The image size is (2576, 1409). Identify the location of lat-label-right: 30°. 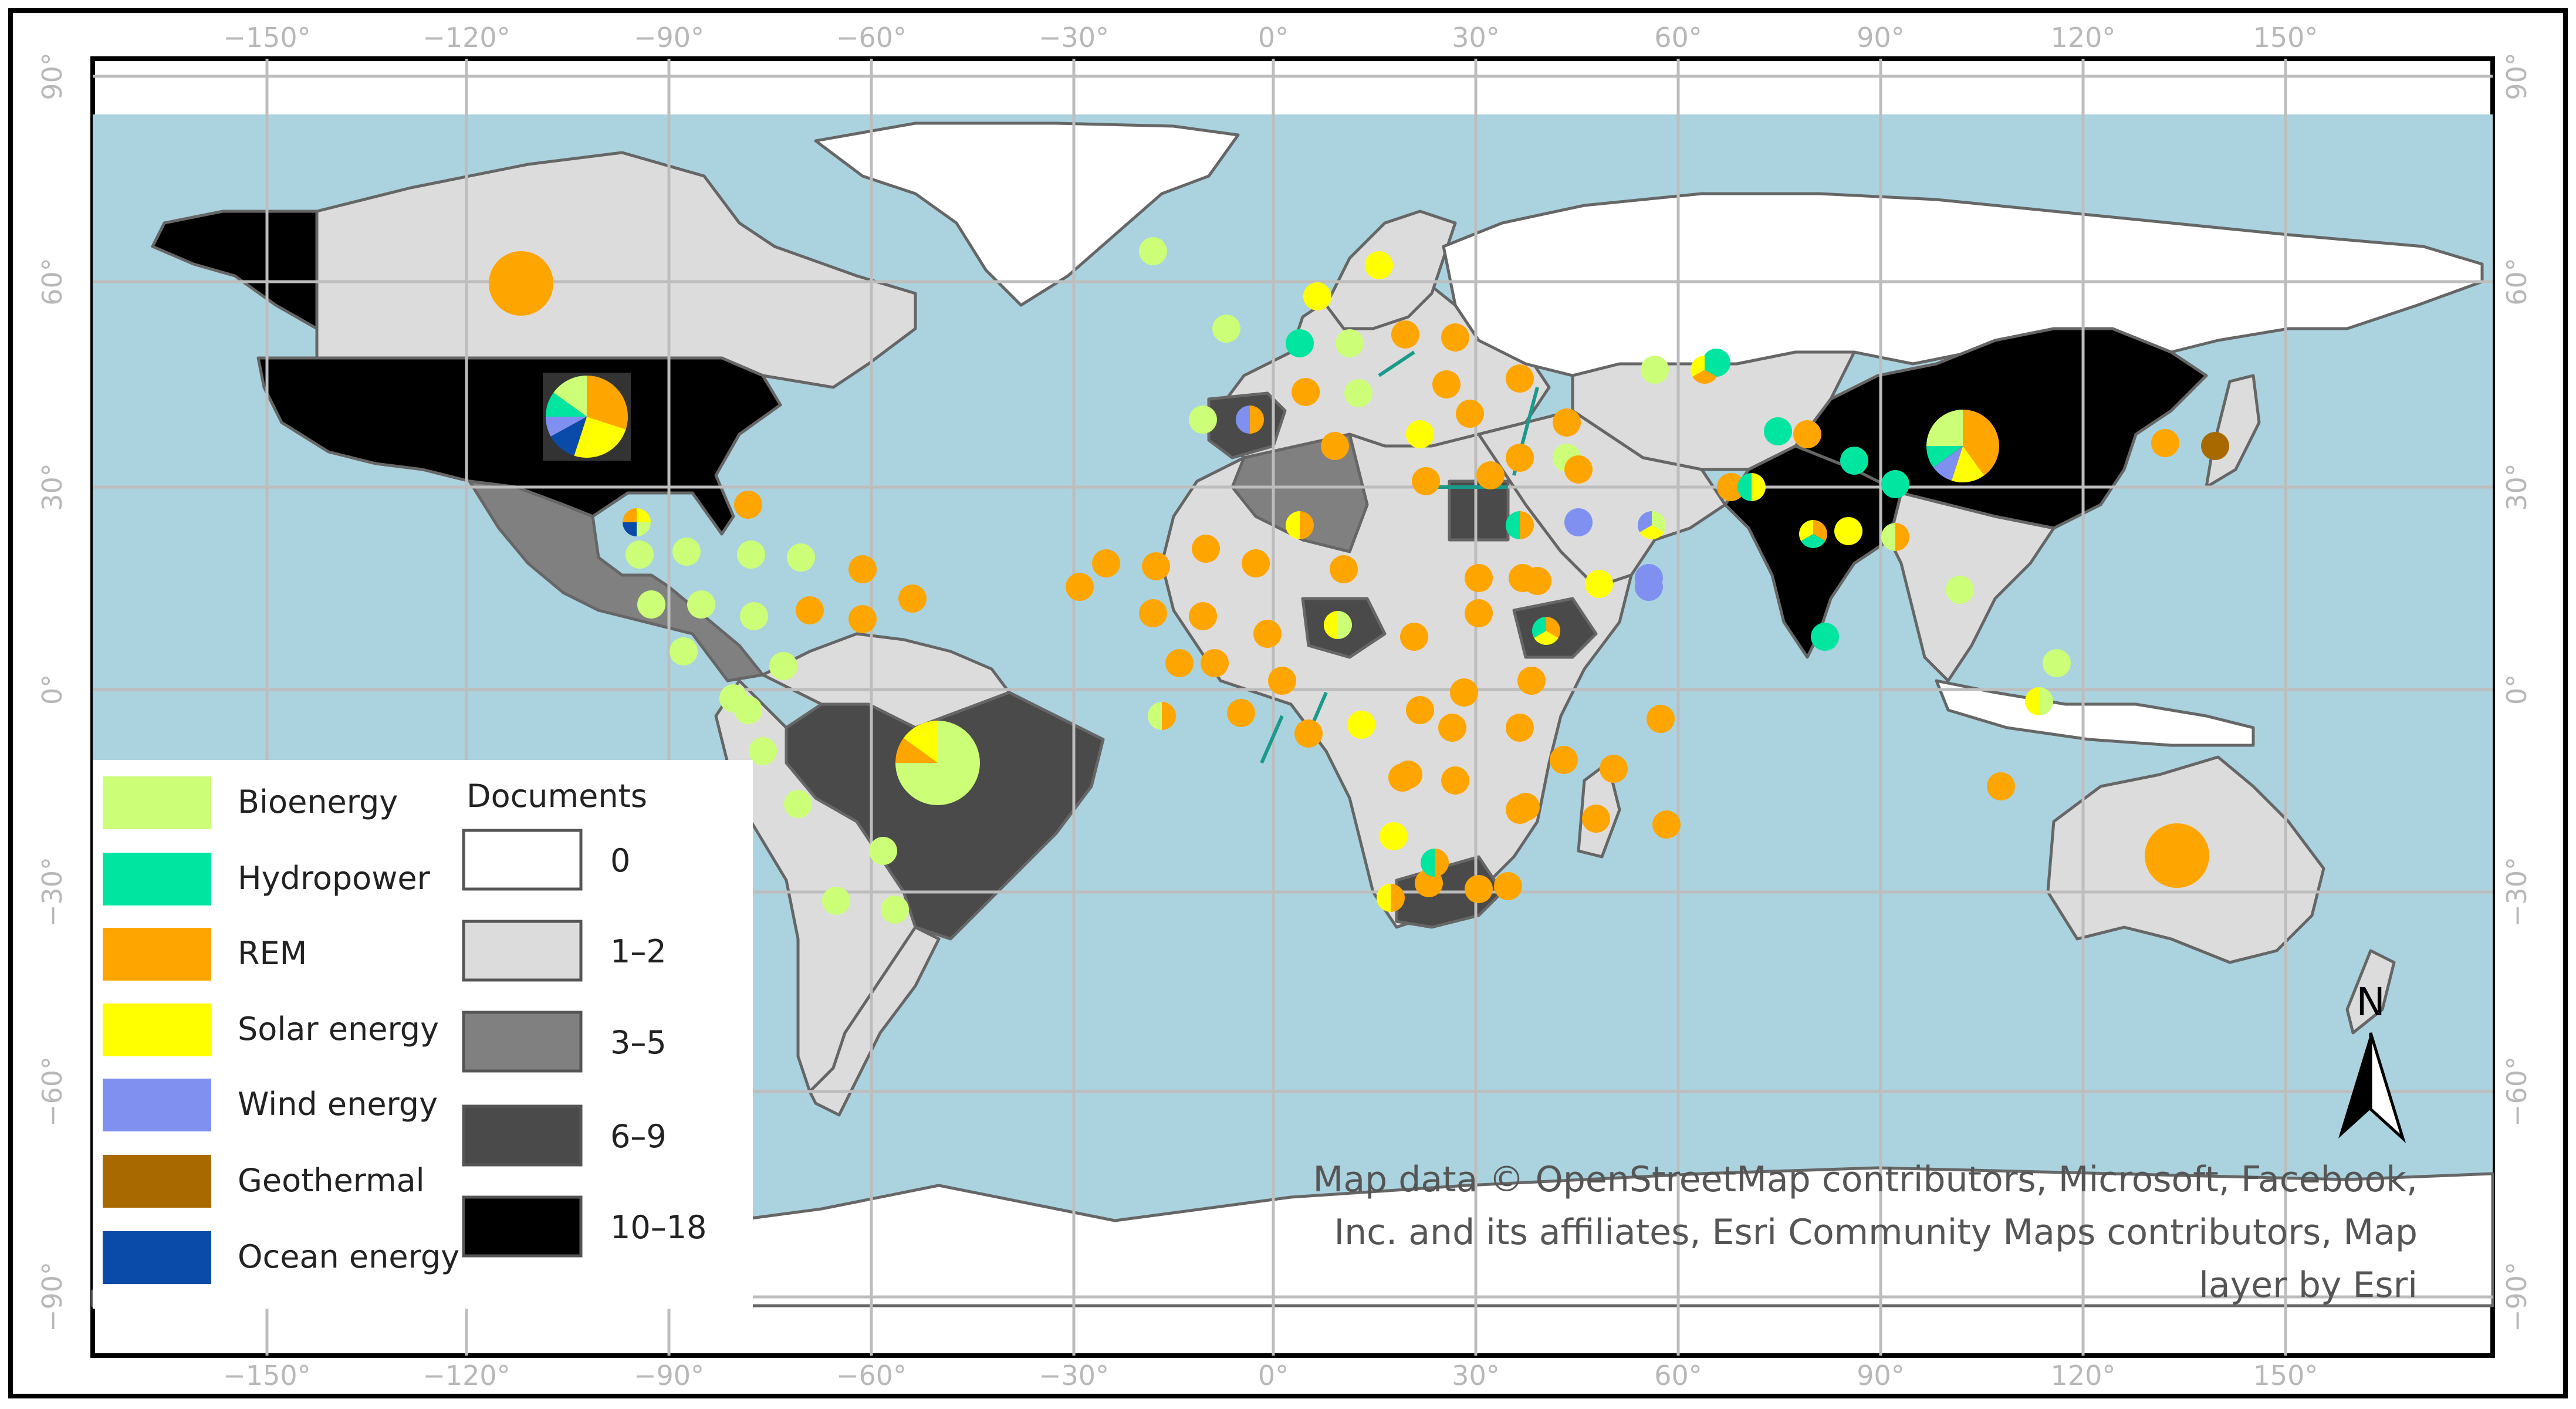
(2517, 487).